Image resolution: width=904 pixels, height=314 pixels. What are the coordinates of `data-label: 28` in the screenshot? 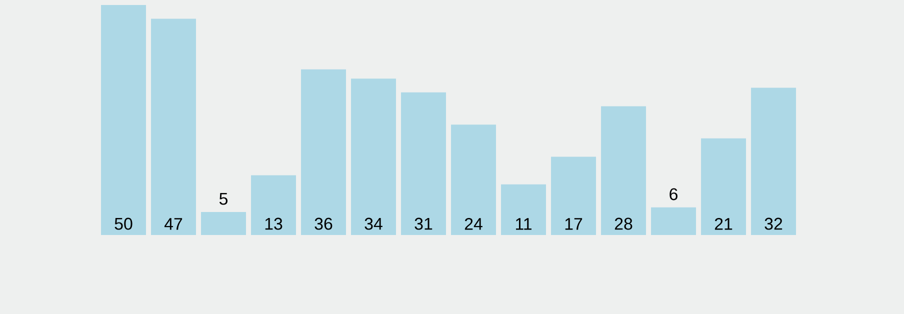 It's located at (623, 224).